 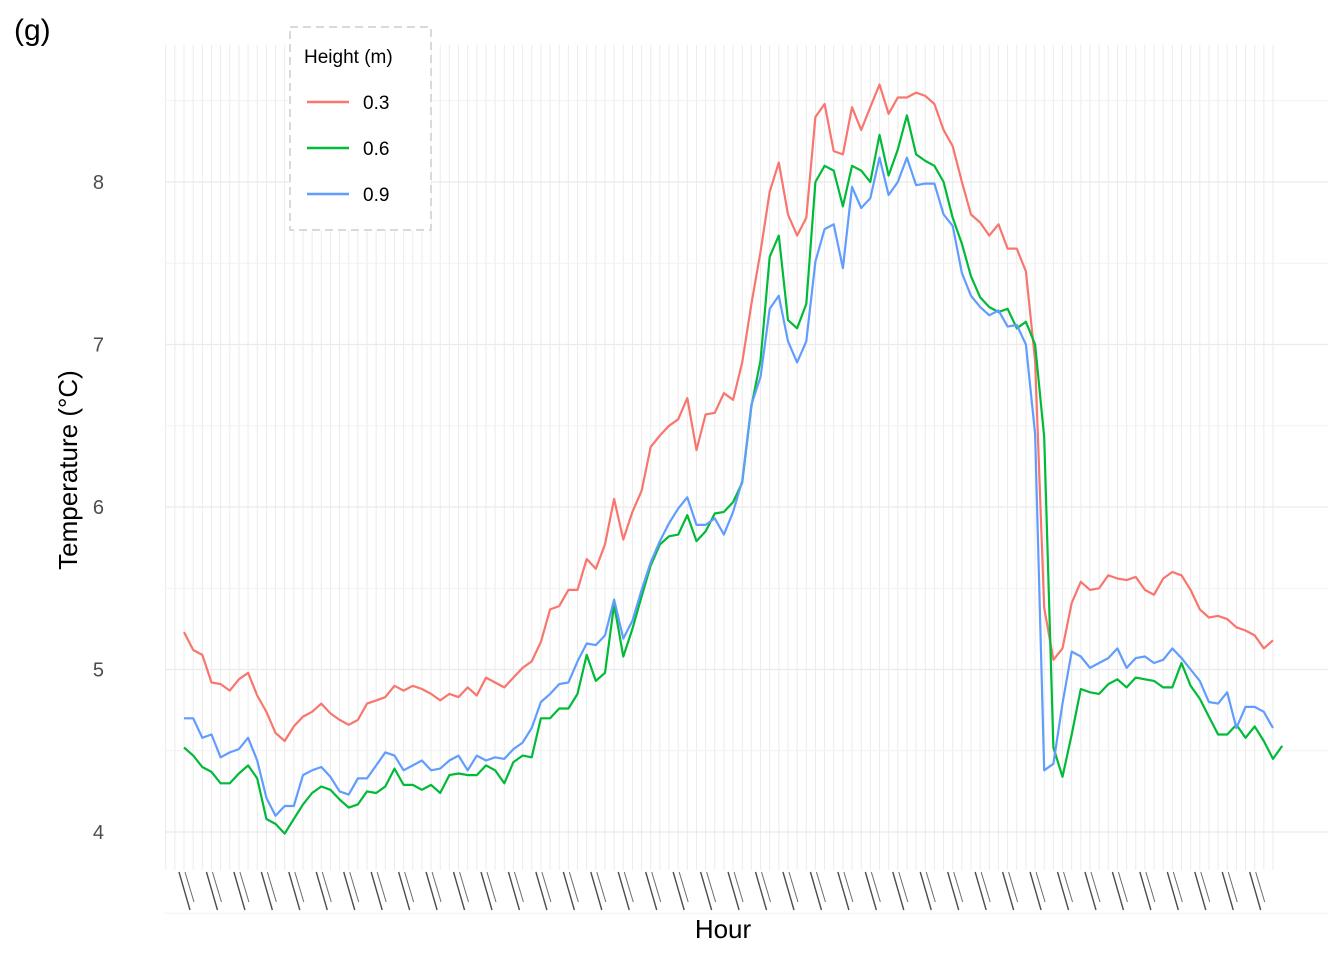 I want to click on y-tick-label: 4, so click(x=98, y=833).